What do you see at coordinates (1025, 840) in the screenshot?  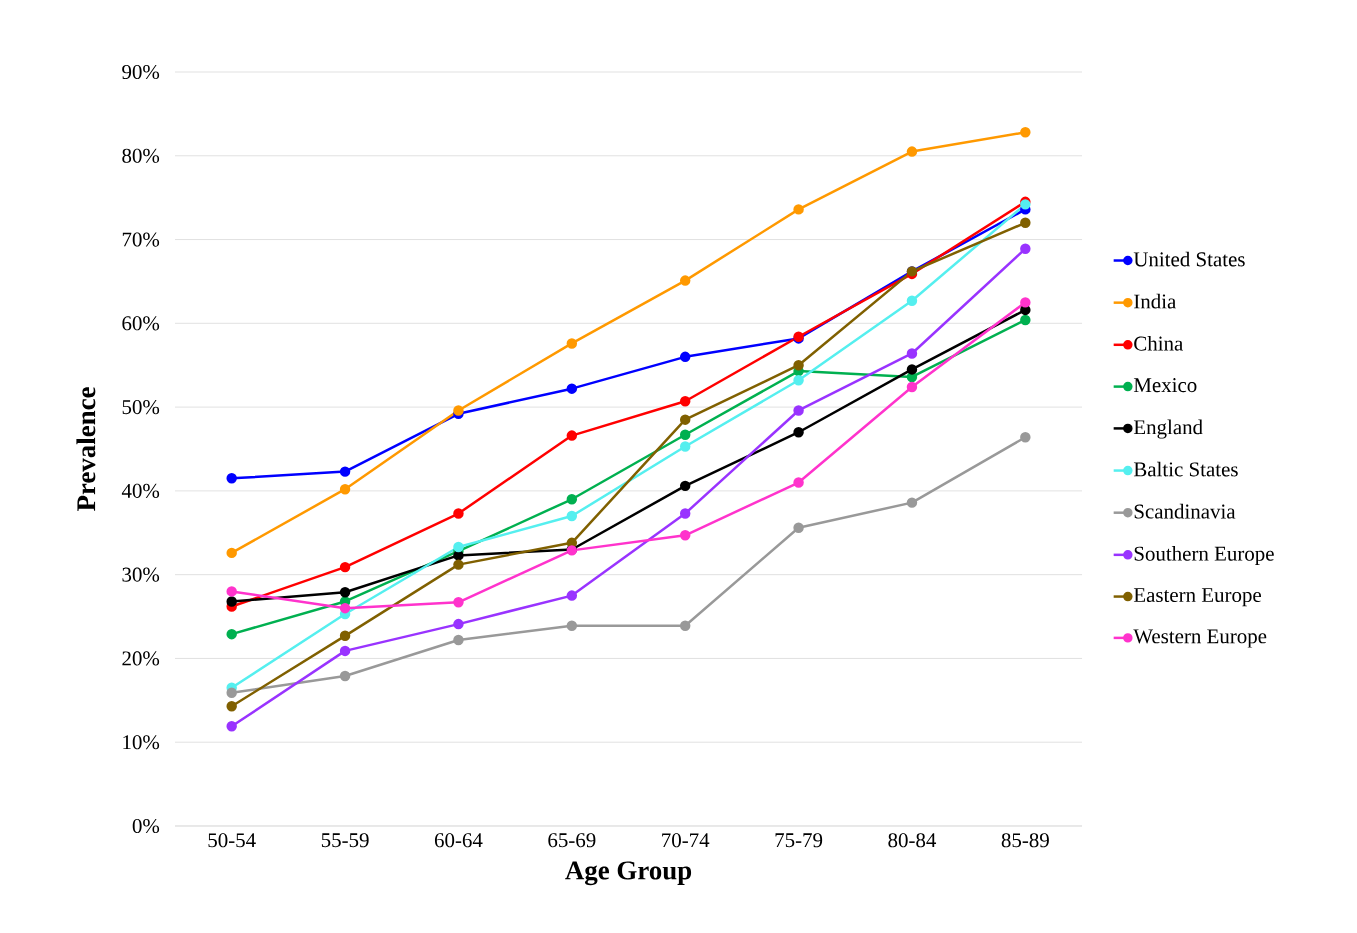 I see `x-tick-label: 85-89` at bounding box center [1025, 840].